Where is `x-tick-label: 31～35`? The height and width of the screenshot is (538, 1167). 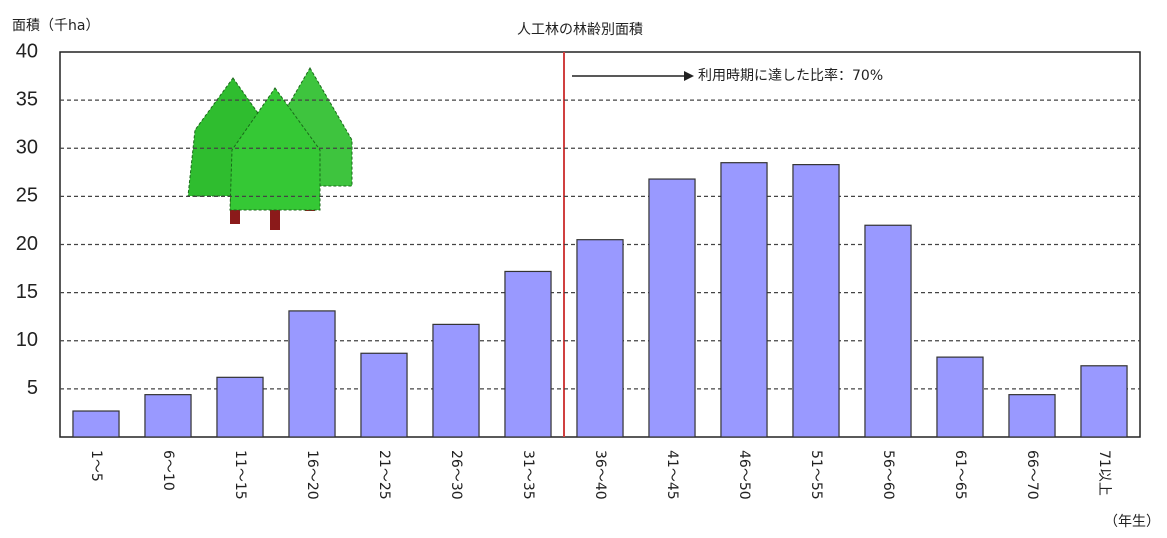 x-tick-label: 31～35 is located at coordinates (528, 475).